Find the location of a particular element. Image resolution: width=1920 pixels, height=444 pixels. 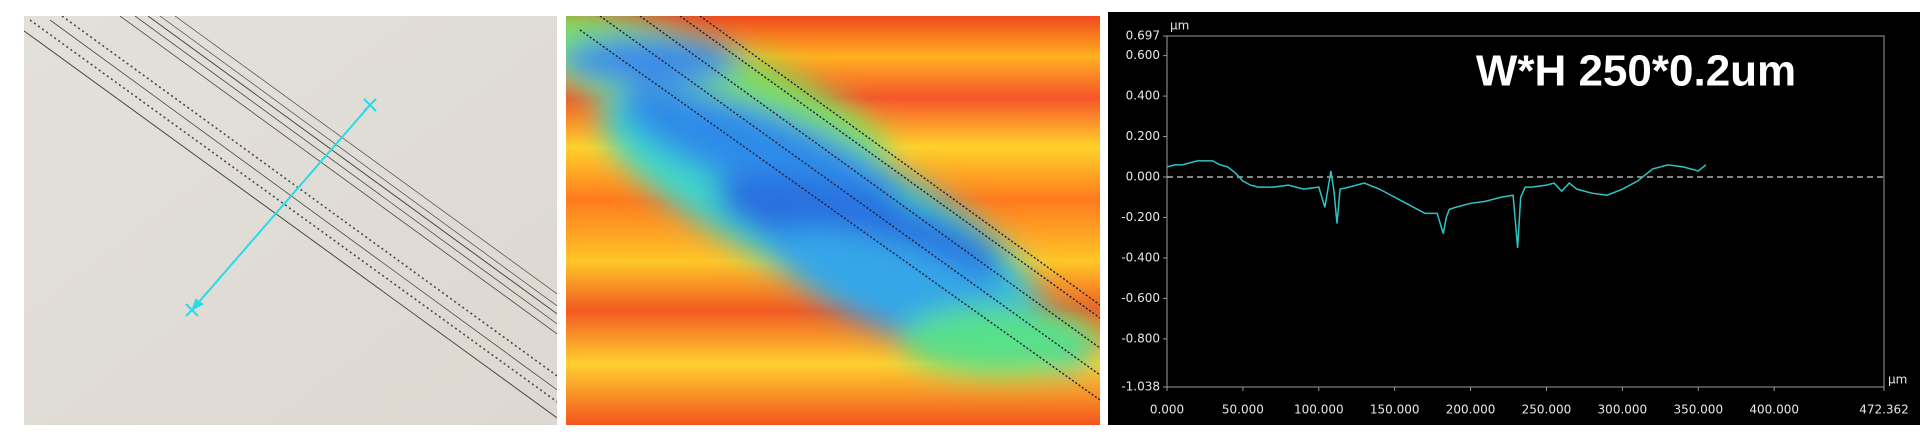

x-tick-label: 350.000 is located at coordinates (1698, 410).